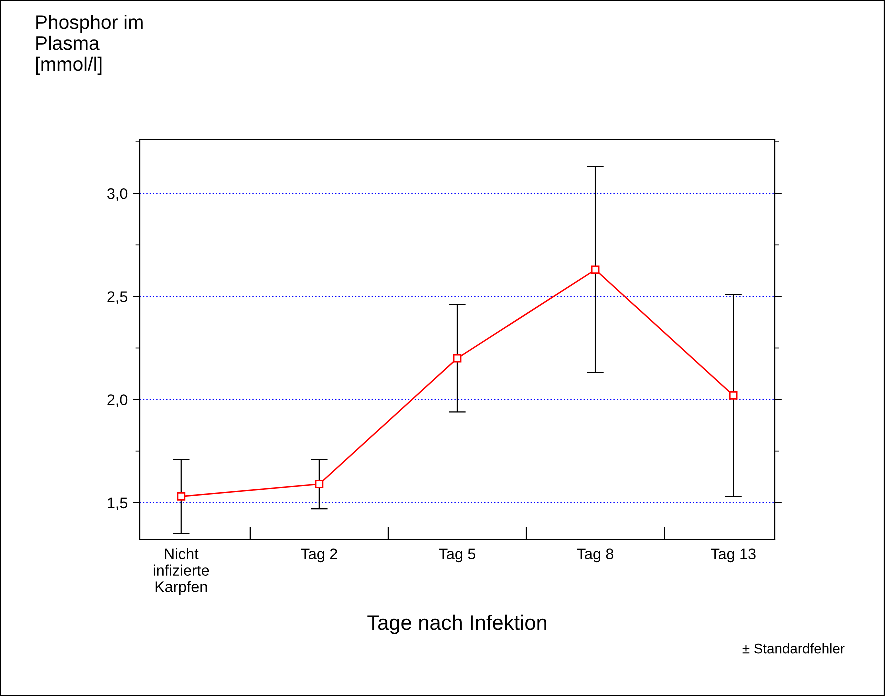 This screenshot has width=885, height=696. I want to click on x-tick-label: Tag 5, so click(457, 555).